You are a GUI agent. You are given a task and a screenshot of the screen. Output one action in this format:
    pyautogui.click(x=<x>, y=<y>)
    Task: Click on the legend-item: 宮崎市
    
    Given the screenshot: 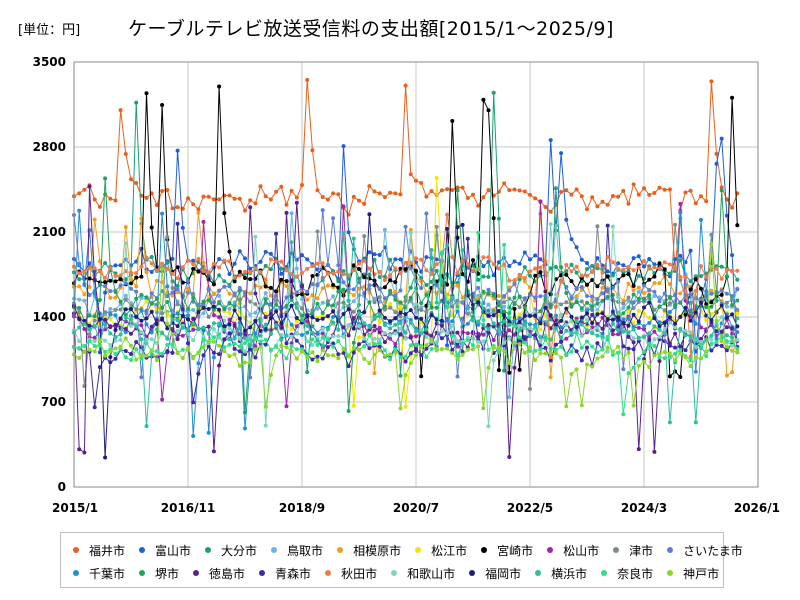 What is the action you would take?
    pyautogui.click(x=506, y=550)
    